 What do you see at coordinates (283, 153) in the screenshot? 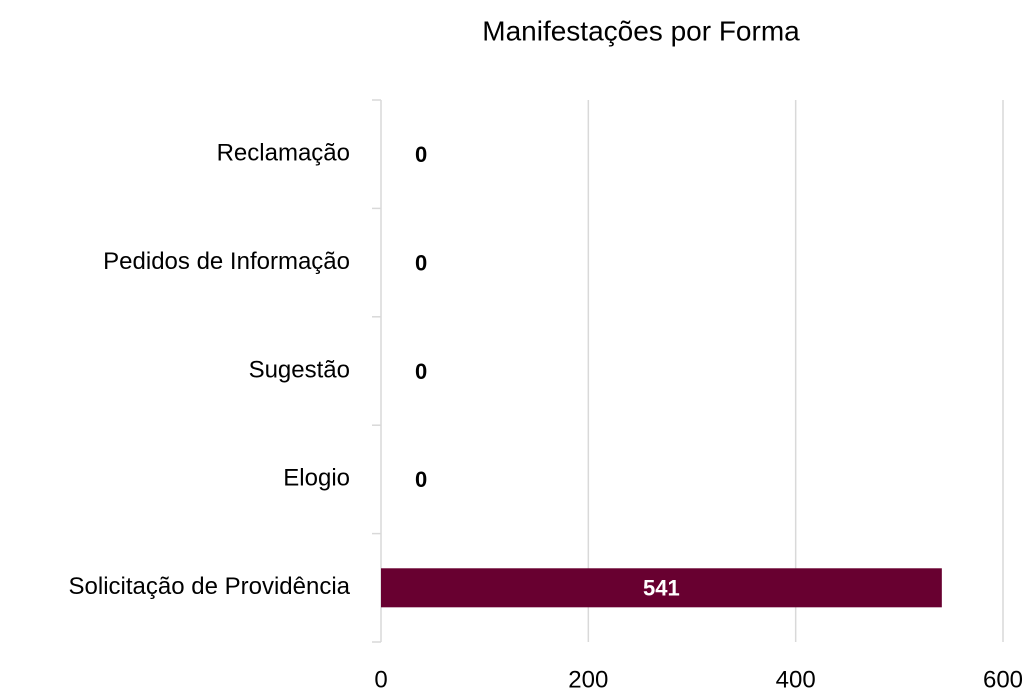
I see `y-tick-label: Reclamação` at bounding box center [283, 153].